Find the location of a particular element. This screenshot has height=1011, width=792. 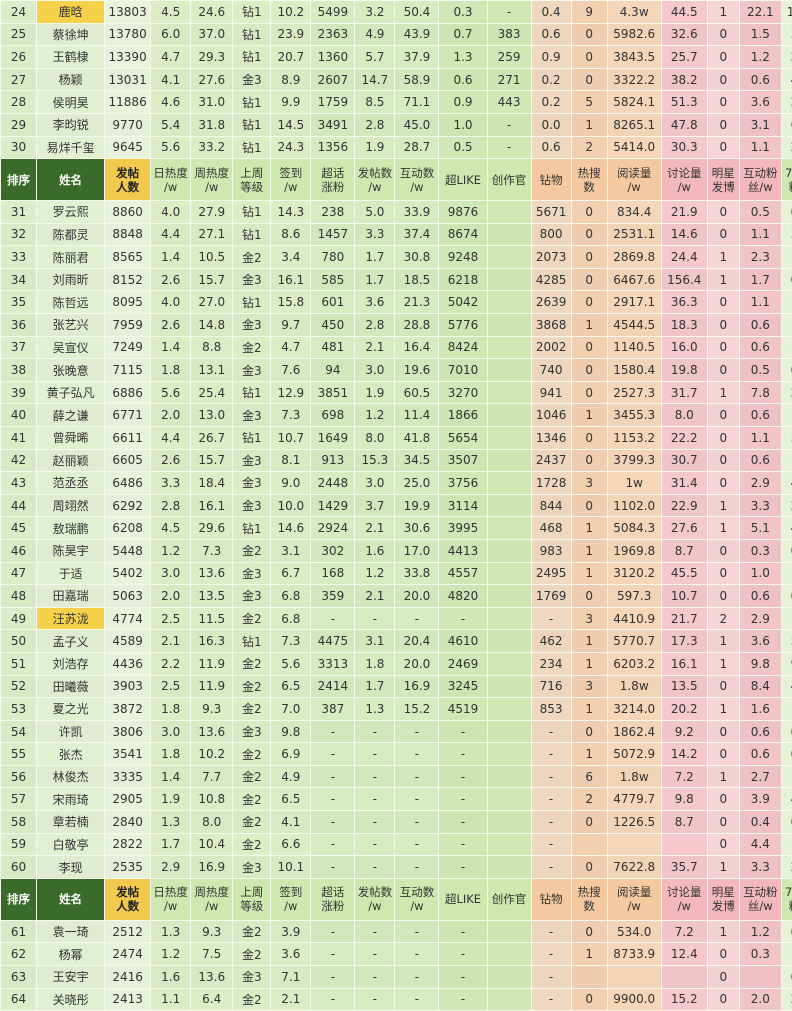

table-cell: 9 is located at coordinates (786, 663).